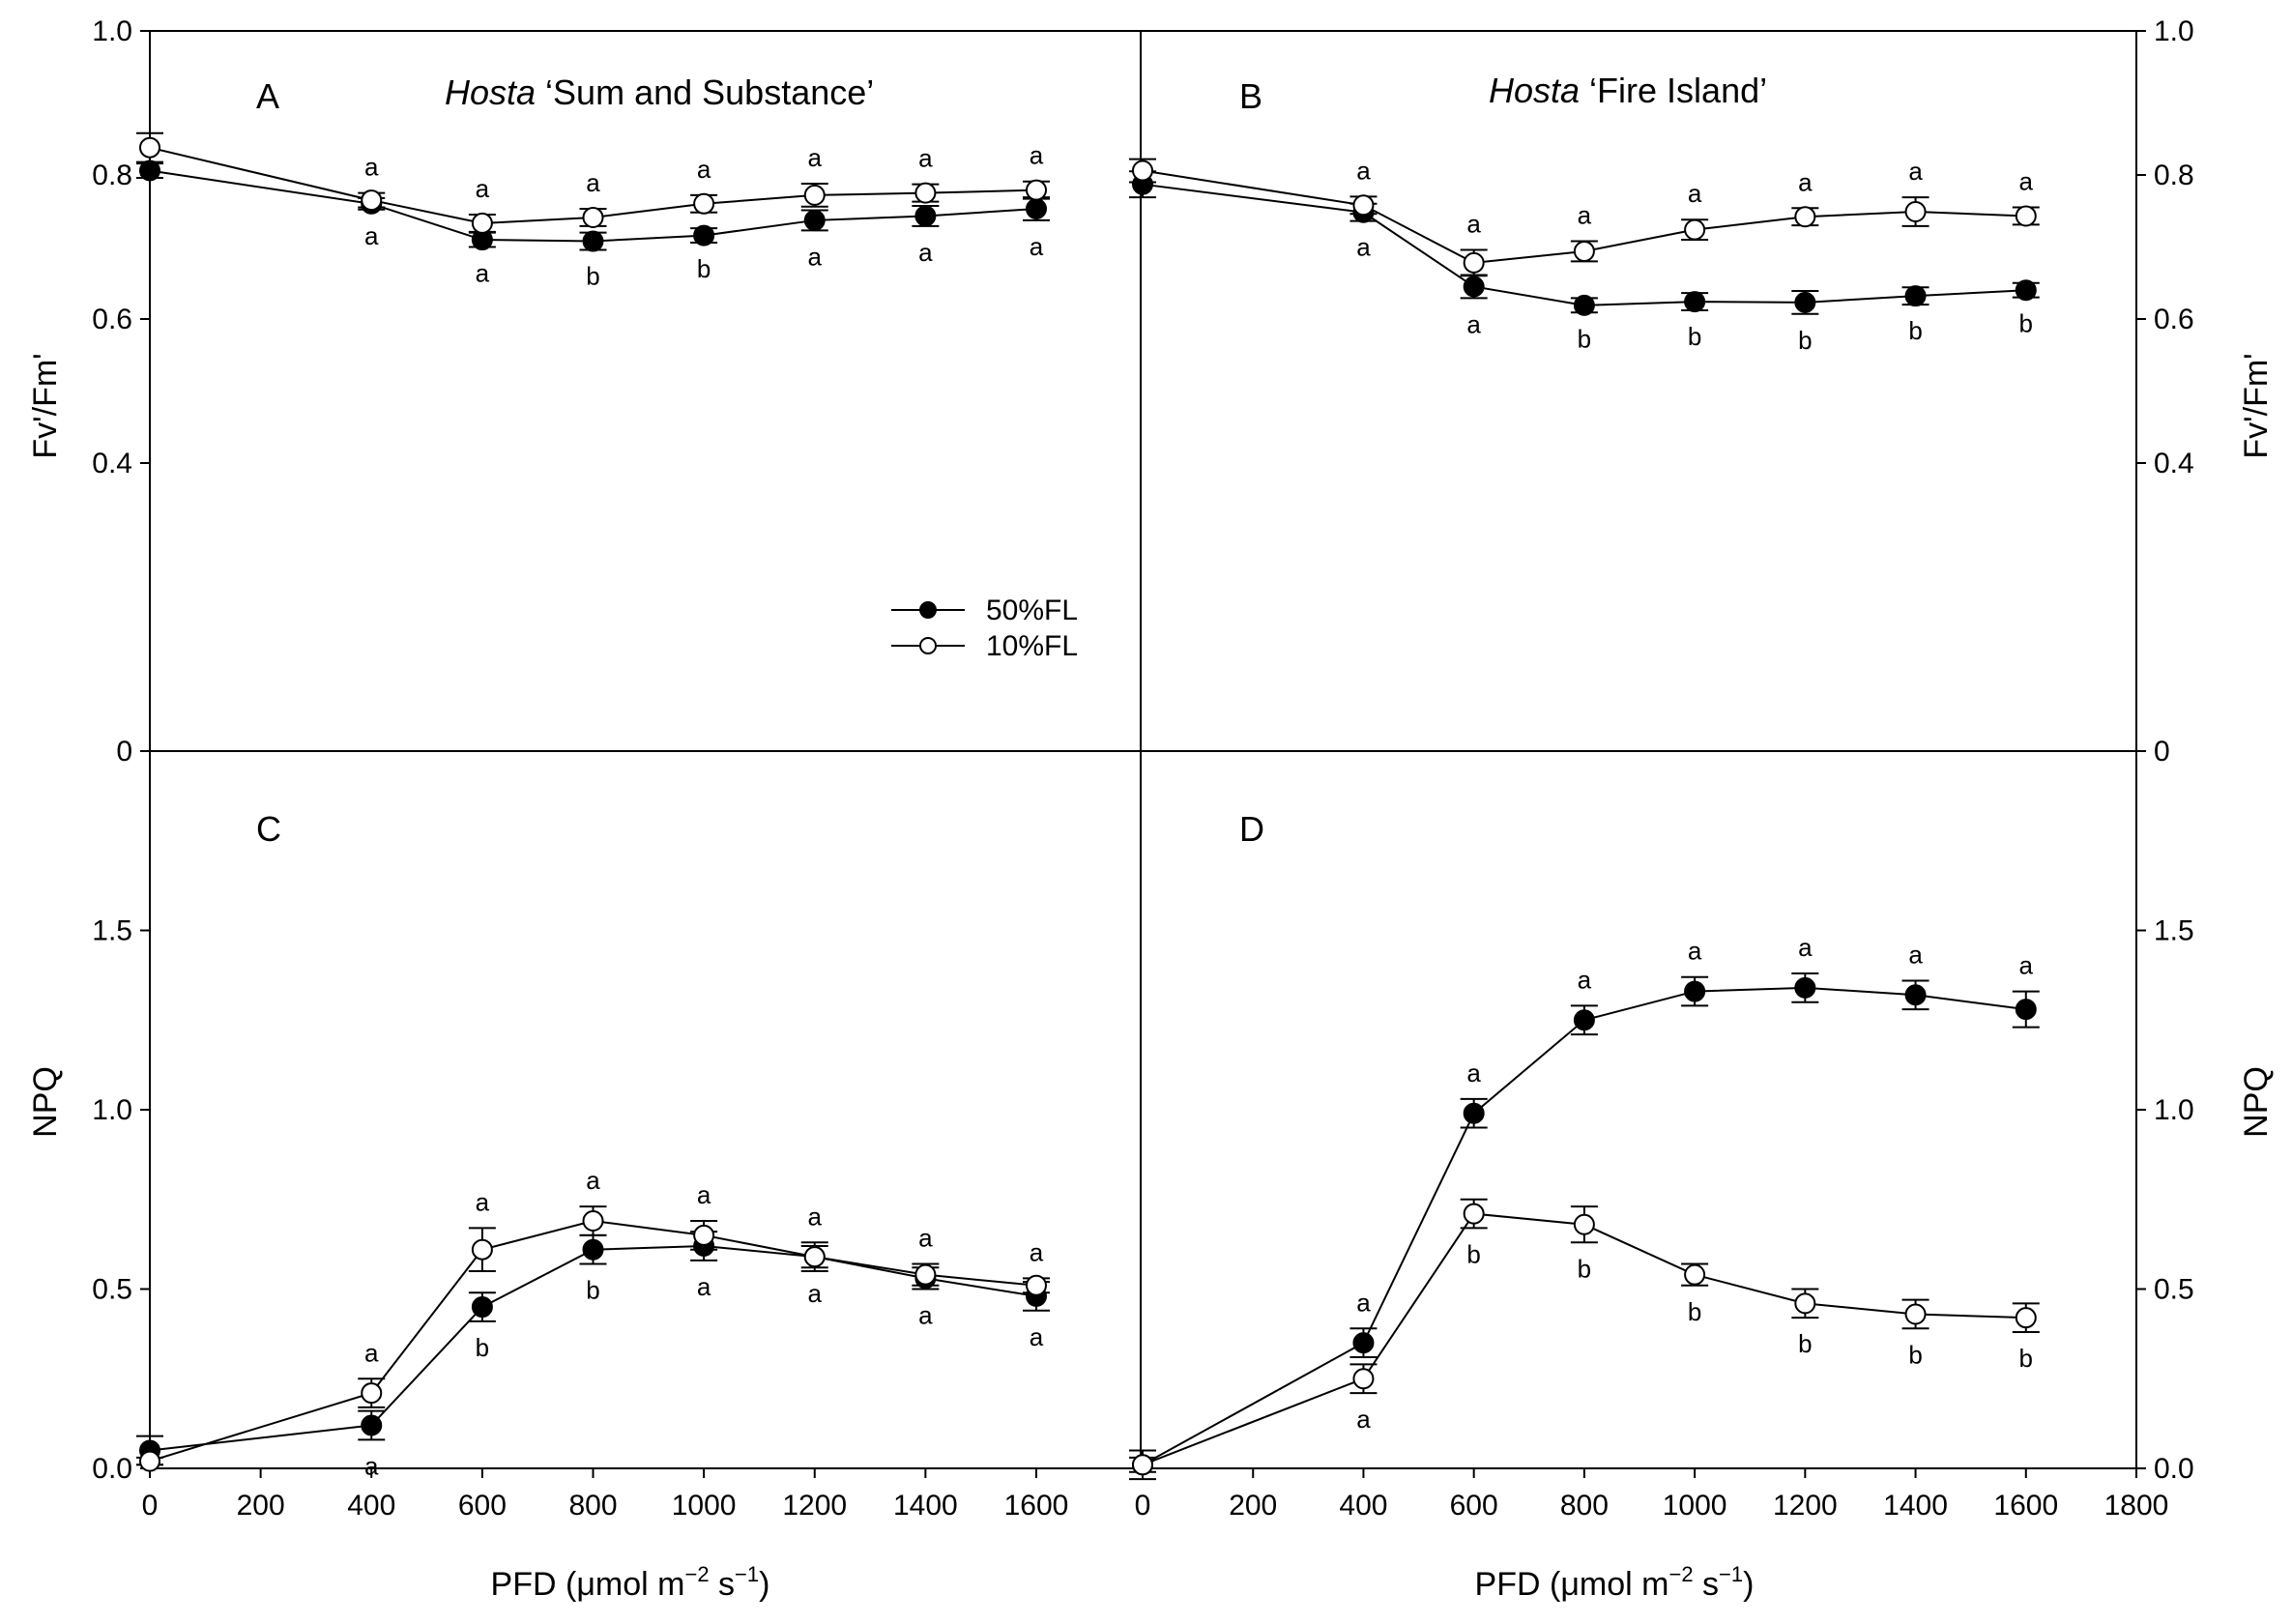  Describe the element at coordinates (705, 92) in the screenshot. I see `panel-a-title-cultivar: ‘Sum and Substance’` at that location.